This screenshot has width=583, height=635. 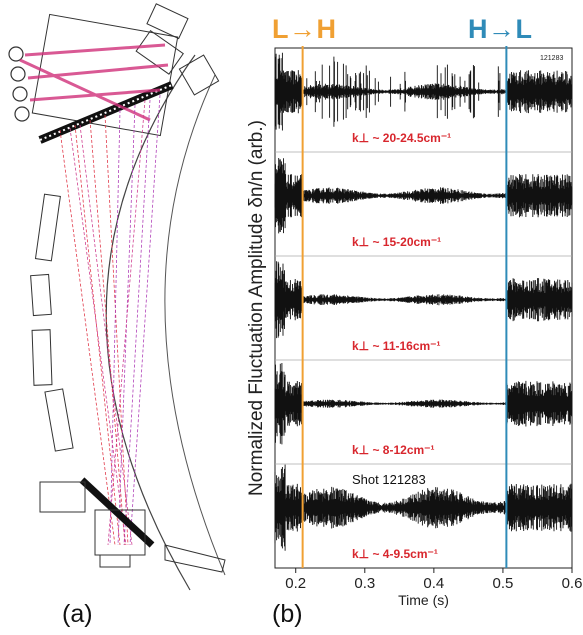 I want to click on x-tick-label: 0.4, so click(x=433, y=583).